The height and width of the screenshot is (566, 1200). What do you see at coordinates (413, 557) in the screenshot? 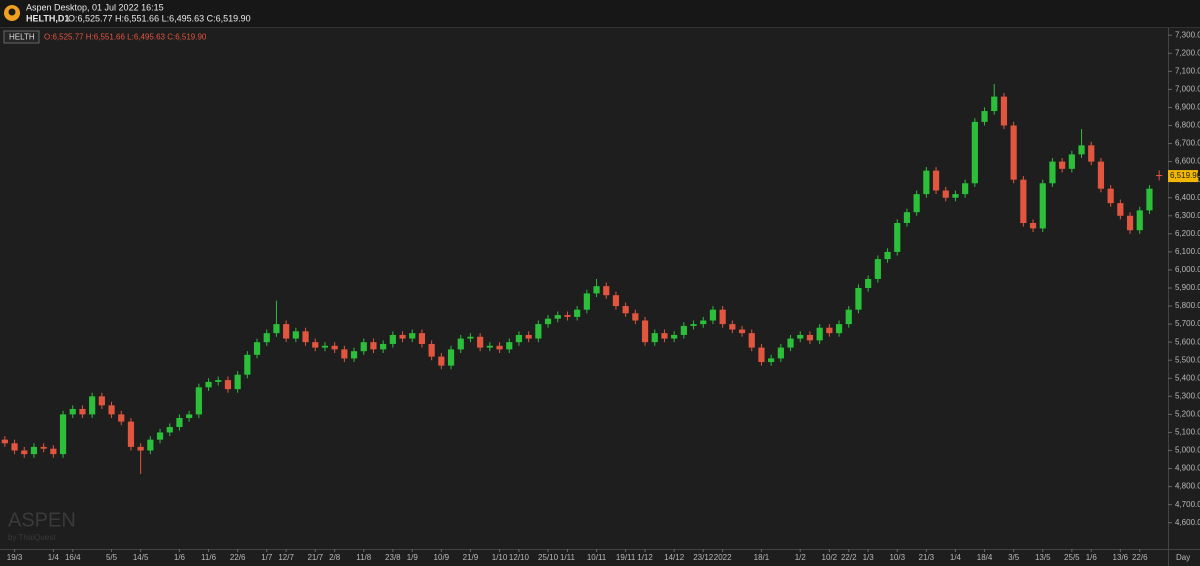
I see `x-tick-label: 1/9` at bounding box center [413, 557].